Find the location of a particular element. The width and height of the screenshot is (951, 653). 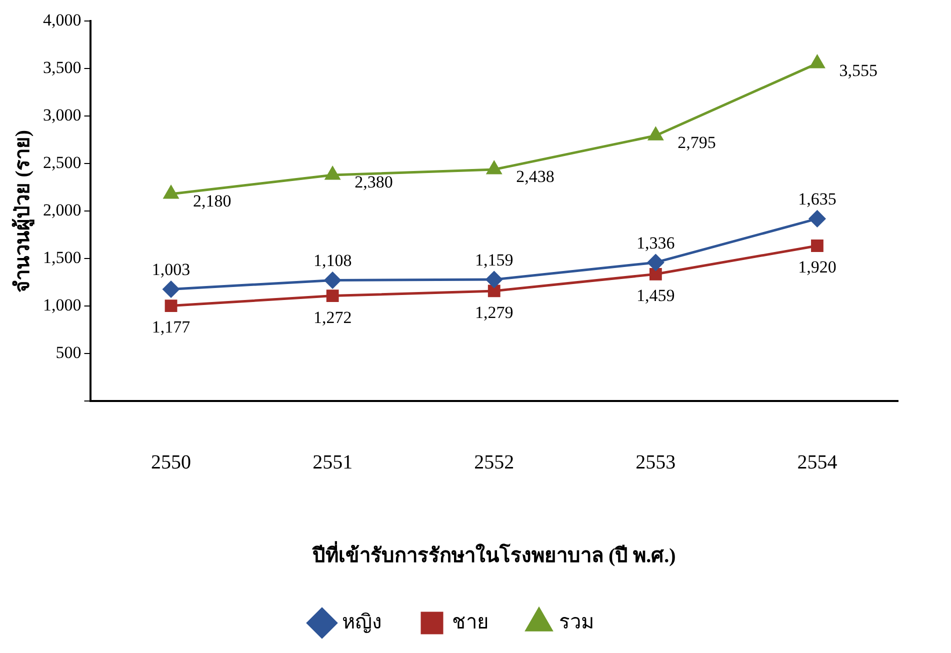

data-label: 2,438 is located at coordinates (535, 176).